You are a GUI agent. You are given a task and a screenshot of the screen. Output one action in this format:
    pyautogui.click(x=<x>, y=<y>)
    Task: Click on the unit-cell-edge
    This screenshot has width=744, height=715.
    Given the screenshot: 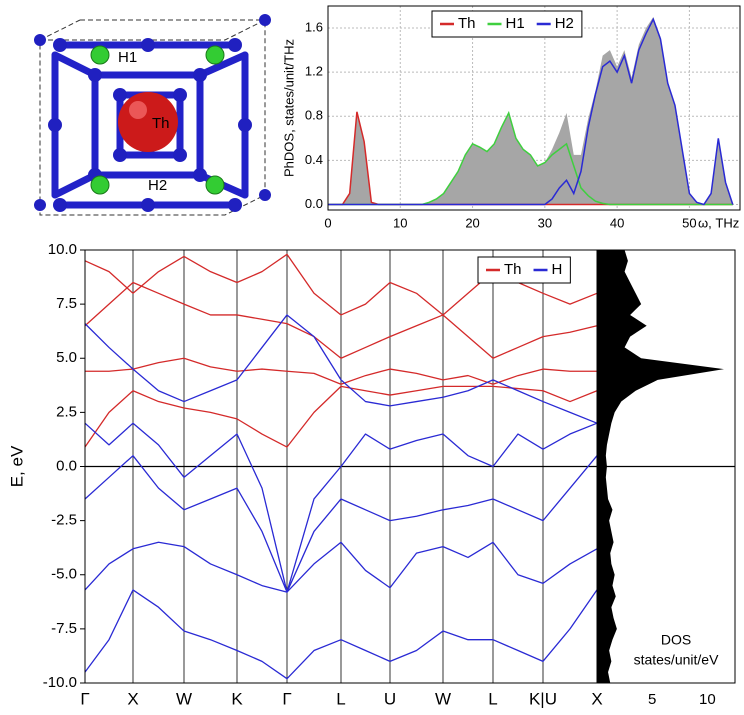 What is the action you would take?
    pyautogui.click(x=60, y=30)
    